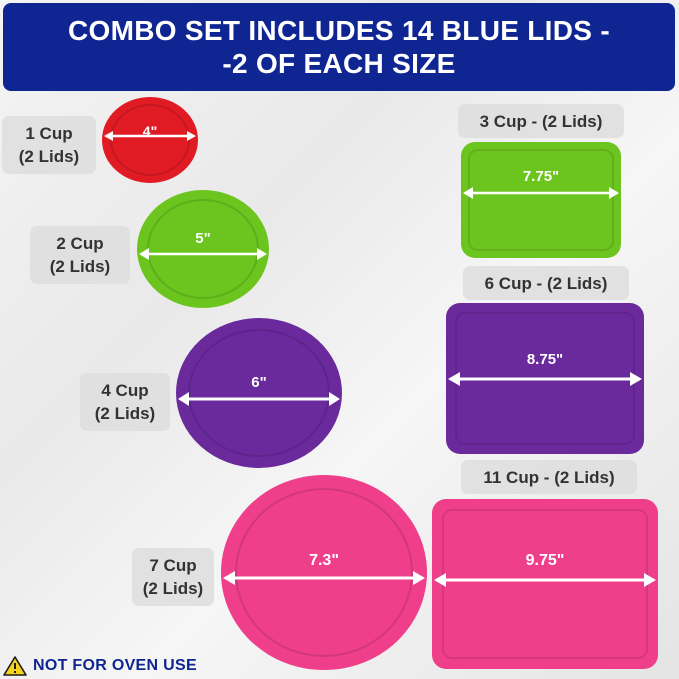  What do you see at coordinates (80, 266) in the screenshot?
I see `label-2-cup-count: (2 Lids)` at bounding box center [80, 266].